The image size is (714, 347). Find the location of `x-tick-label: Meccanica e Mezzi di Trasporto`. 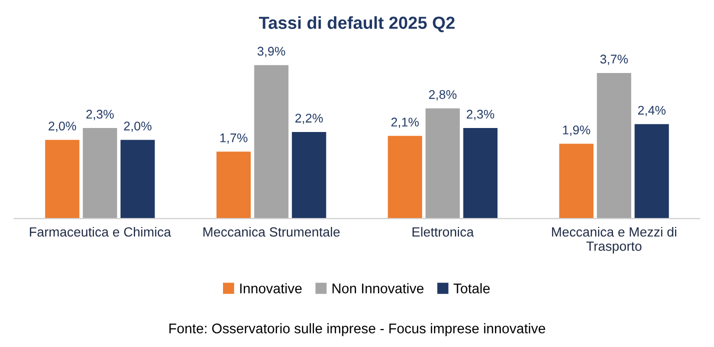

x-tick-label: Meccanica e Mezzi di Trasporto is located at coordinates (614, 240).